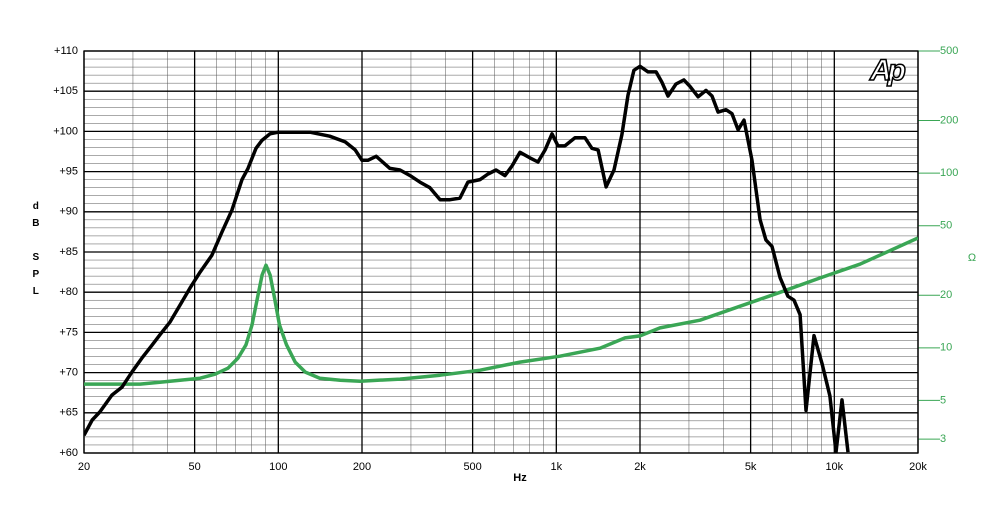 The width and height of the screenshot is (1000, 521). Describe the element at coordinates (68, 373) in the screenshot. I see `y-tick-label: +70` at that location.